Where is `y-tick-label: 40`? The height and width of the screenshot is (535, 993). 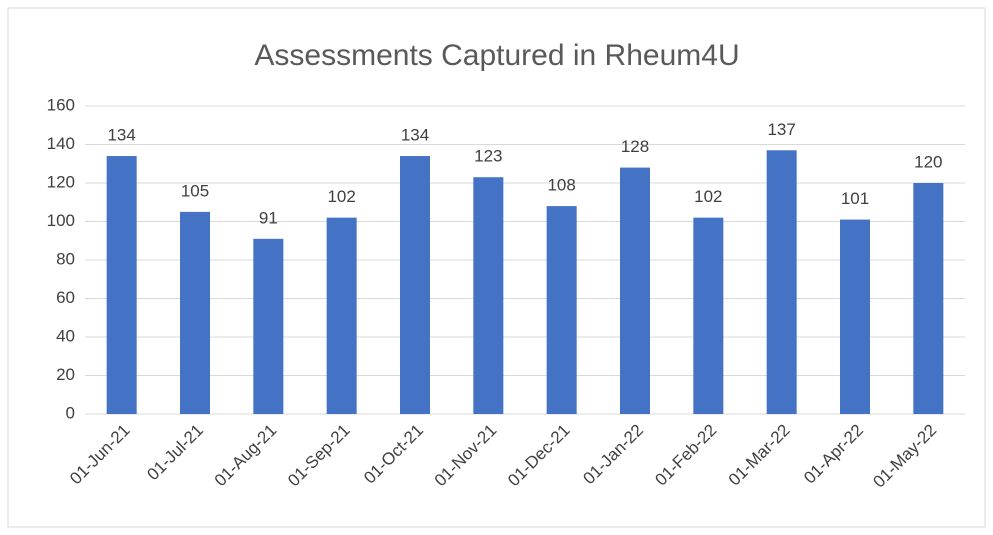
y-tick-label: 40 is located at coordinates (65, 335).